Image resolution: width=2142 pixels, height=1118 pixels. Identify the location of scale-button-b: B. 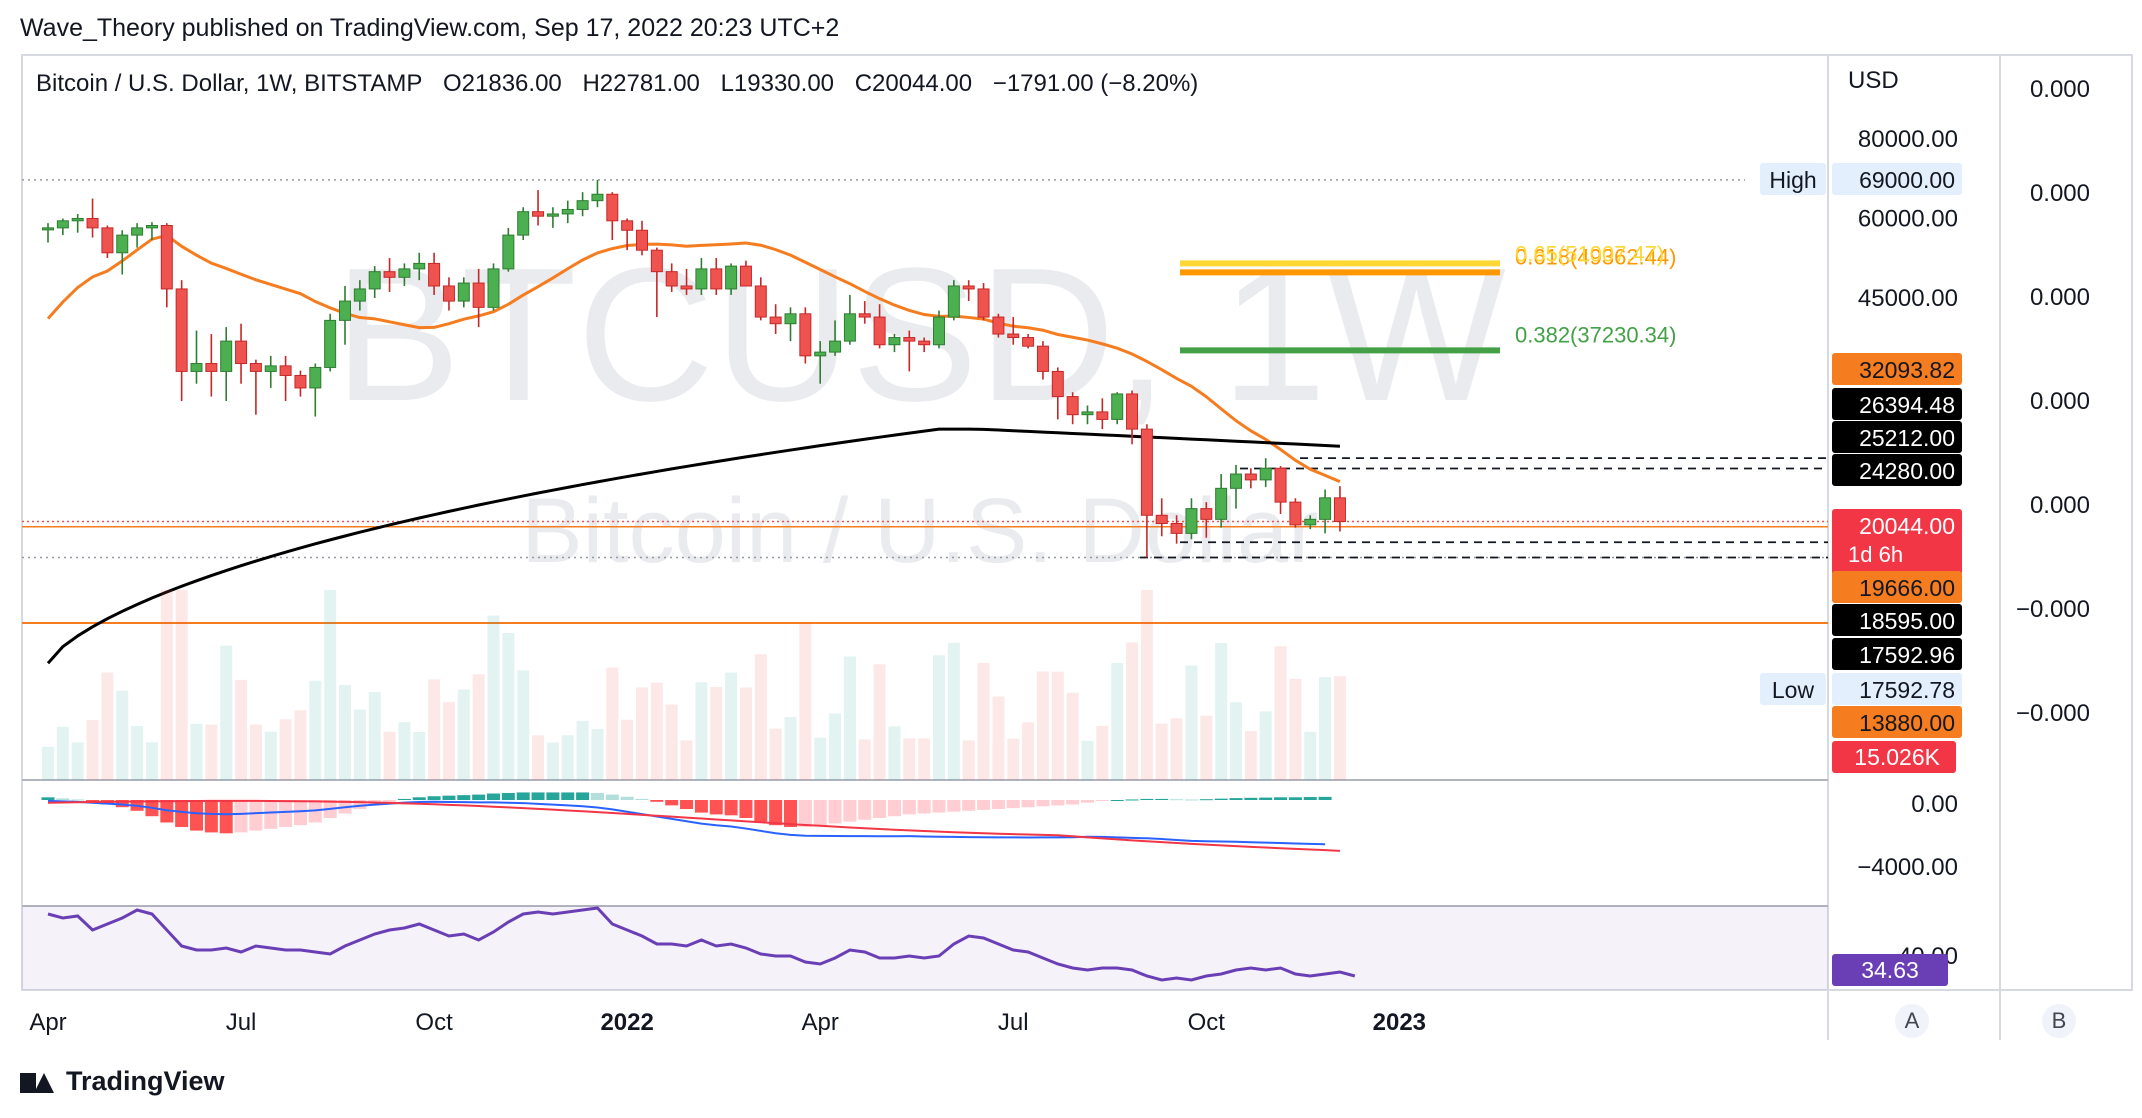
(2059, 1021).